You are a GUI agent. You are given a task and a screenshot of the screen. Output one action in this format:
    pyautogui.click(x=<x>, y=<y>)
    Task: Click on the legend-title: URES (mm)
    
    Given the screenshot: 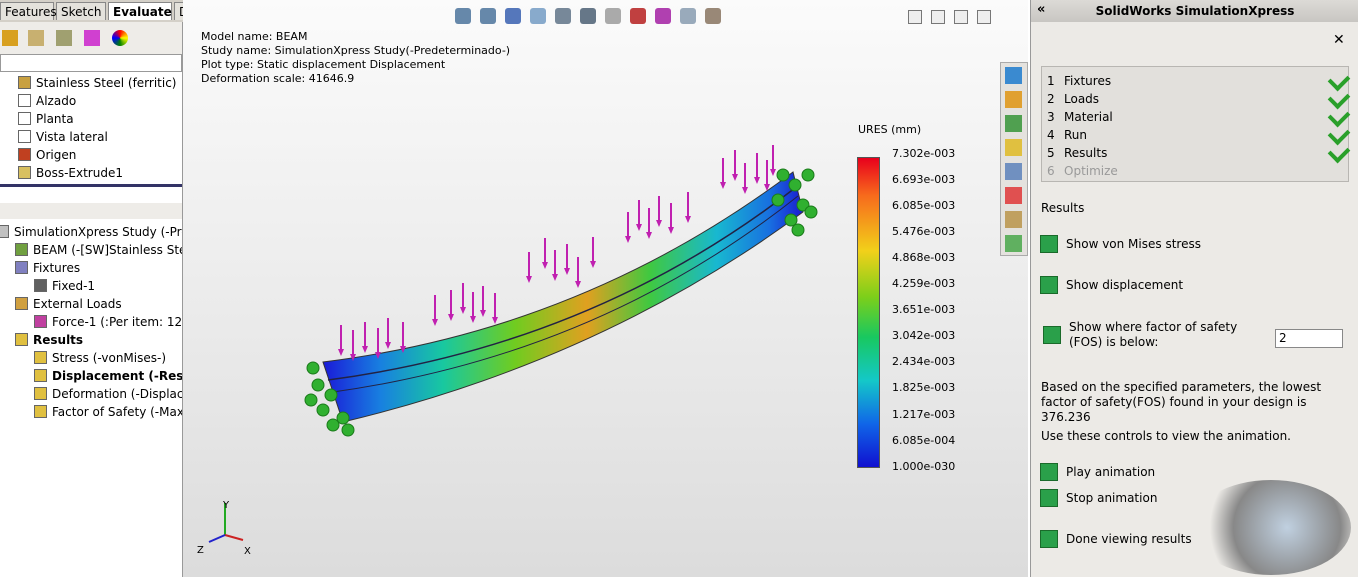 What is the action you would take?
    pyautogui.click(x=890, y=129)
    